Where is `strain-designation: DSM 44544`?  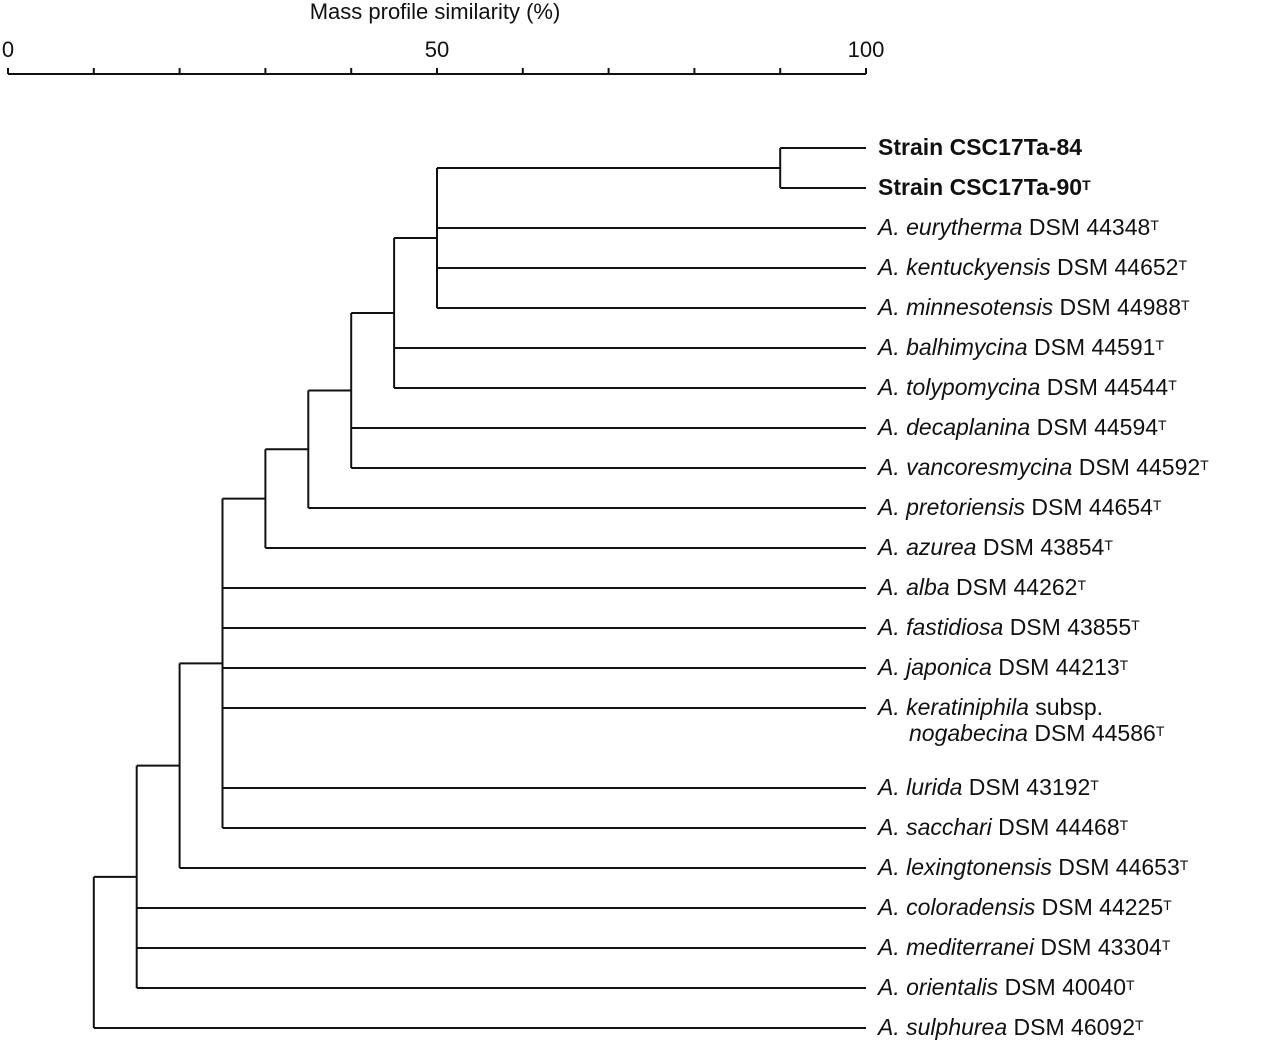 strain-designation: DSM 44544 is located at coordinates (1107, 387).